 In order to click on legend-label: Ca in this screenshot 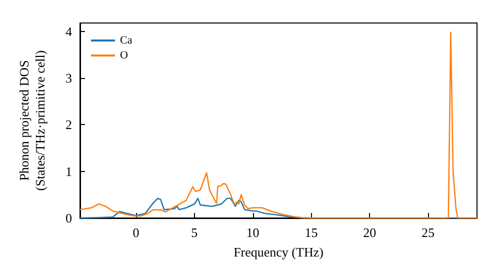, I will do `click(126, 40)`.